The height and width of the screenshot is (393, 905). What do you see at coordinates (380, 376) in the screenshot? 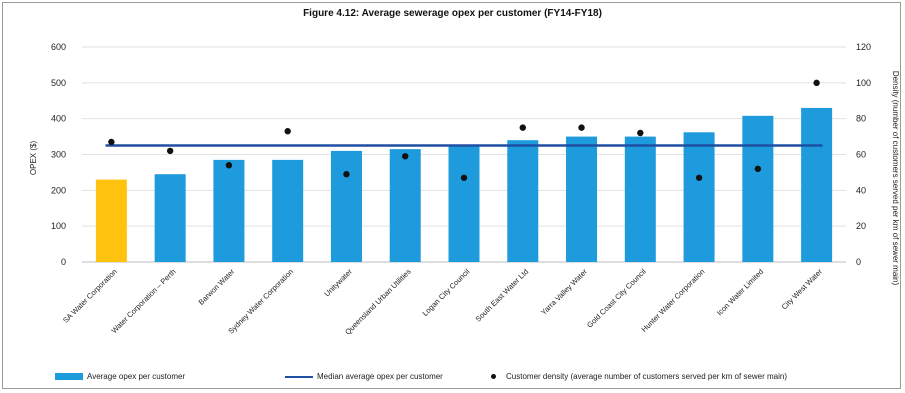
I see `legend-line-label: Median average opex per customer` at bounding box center [380, 376].